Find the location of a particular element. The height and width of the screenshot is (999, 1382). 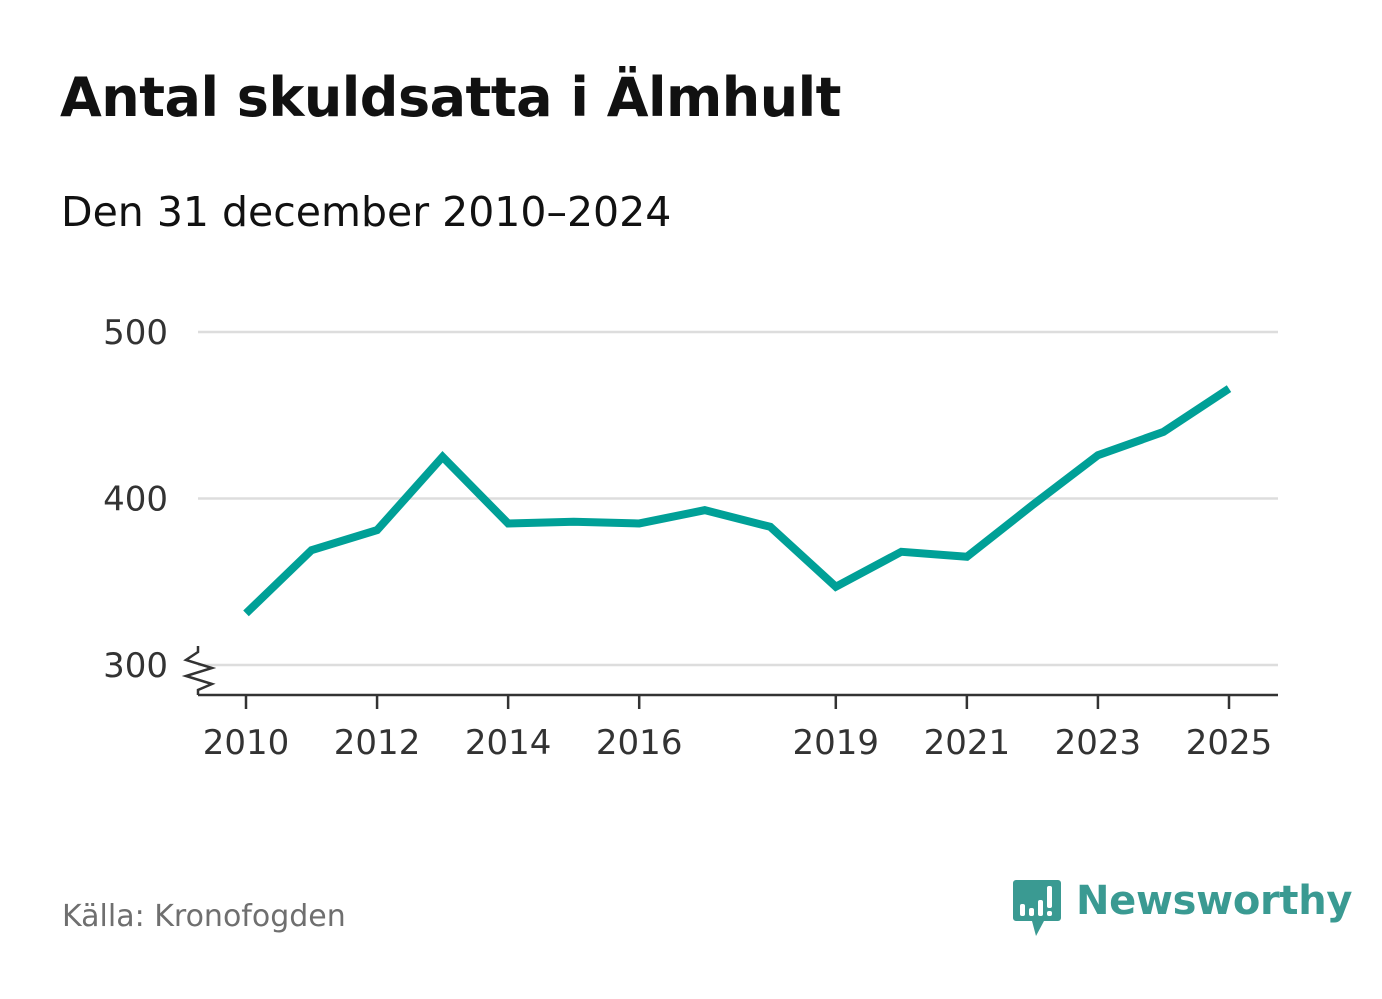

x-tick-label: 2025 is located at coordinates (1229, 743).